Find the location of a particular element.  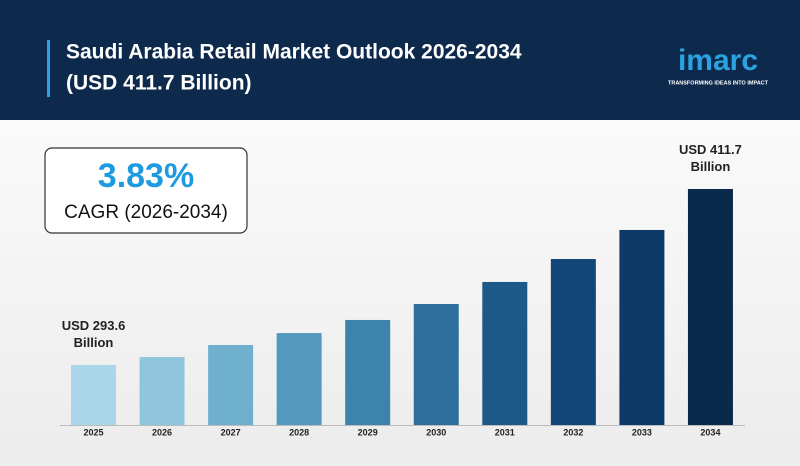

x-tick-label: 2028 is located at coordinates (299, 432).